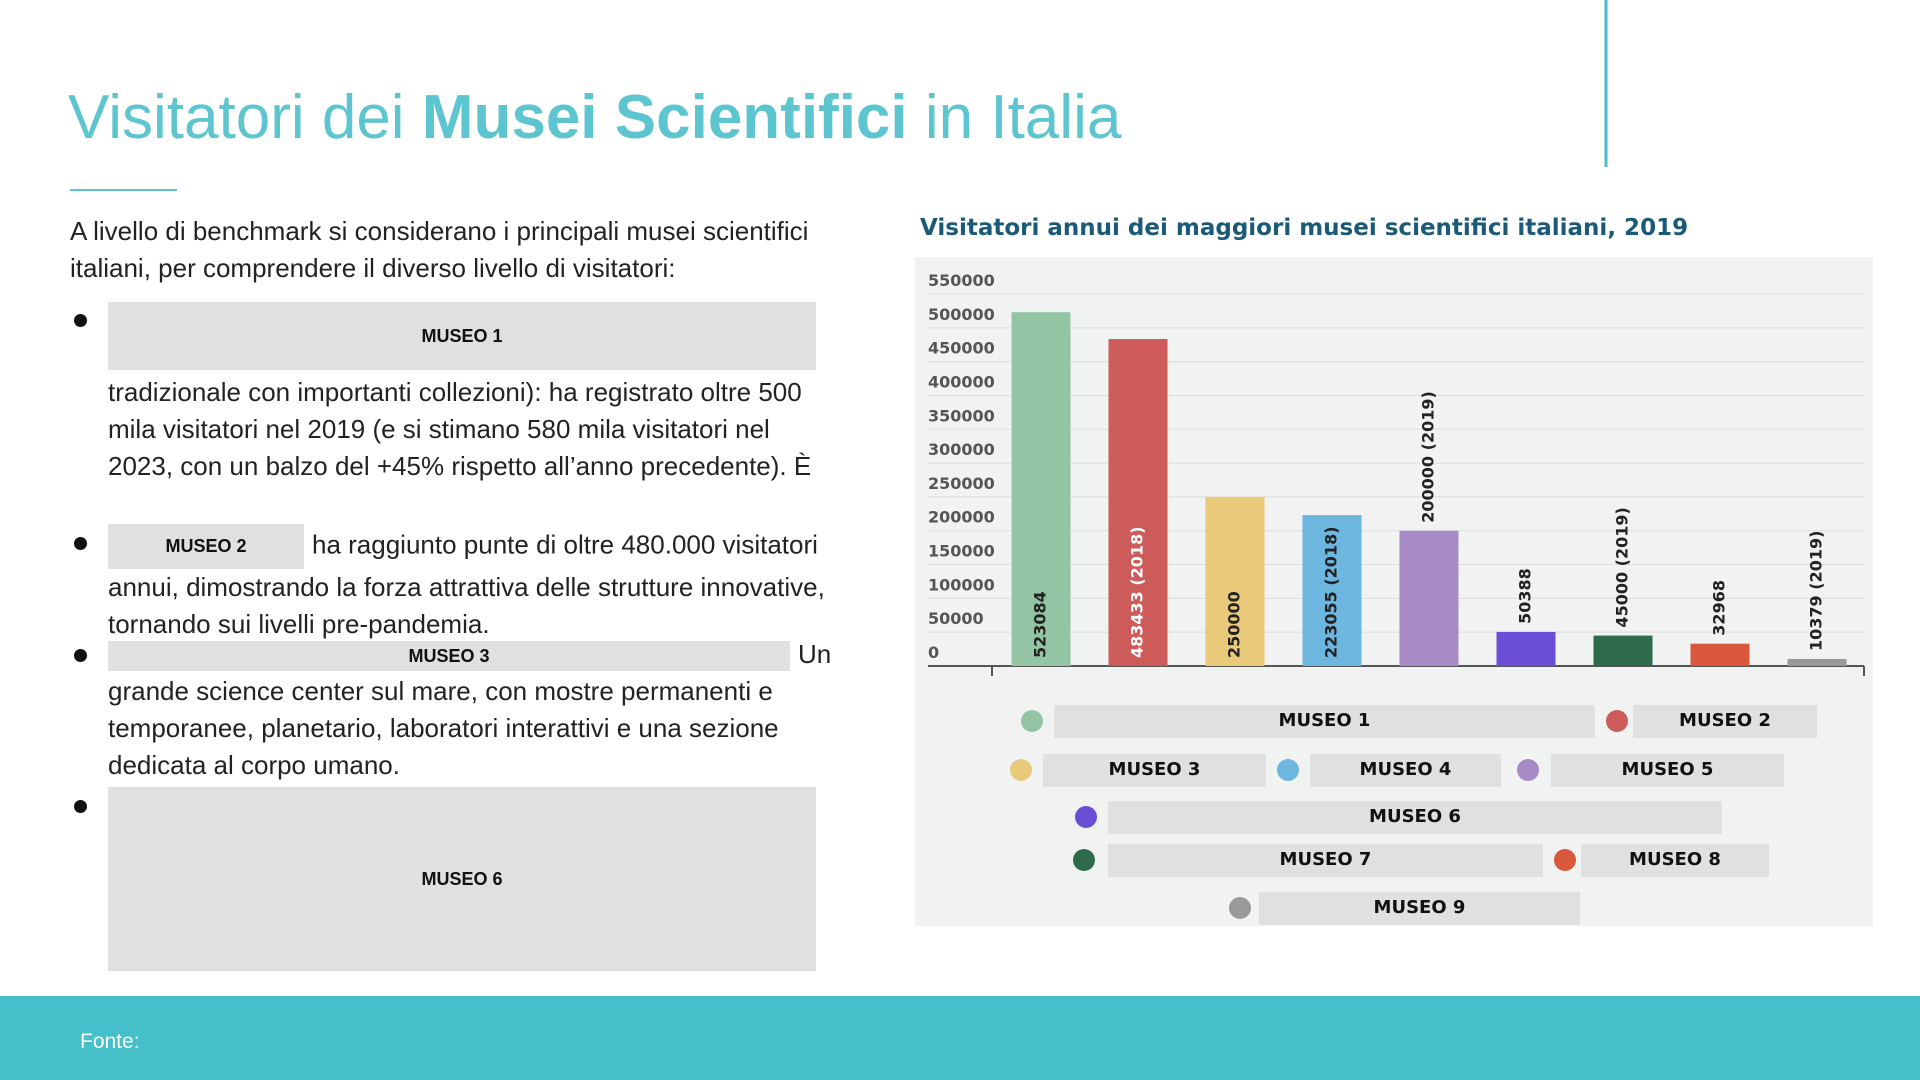 The width and height of the screenshot is (1920, 1080). What do you see at coordinates (961, 415) in the screenshot?
I see `y-tick-label: 350000` at bounding box center [961, 415].